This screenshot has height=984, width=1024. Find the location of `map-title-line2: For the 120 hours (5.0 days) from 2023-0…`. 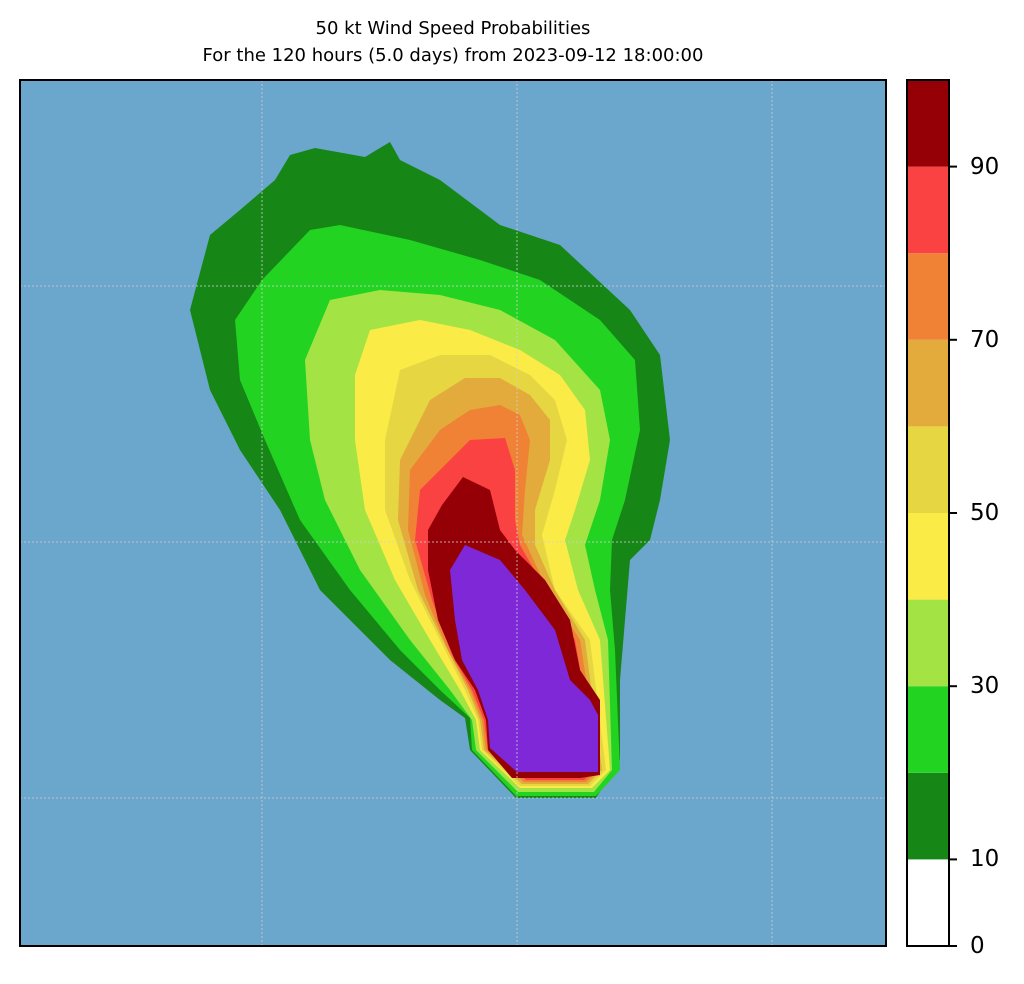

map-title-line2: For the 120 hours (5.0 days) from 2023-0… is located at coordinates (453, 55).